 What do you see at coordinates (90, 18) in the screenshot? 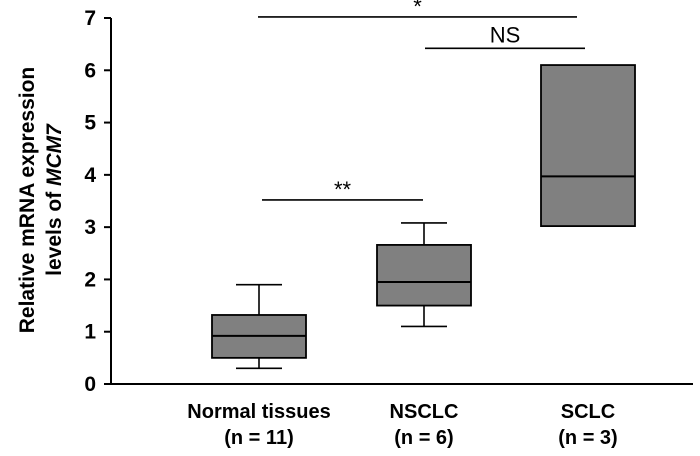
I see `y-tick-label: 7` at bounding box center [90, 18].